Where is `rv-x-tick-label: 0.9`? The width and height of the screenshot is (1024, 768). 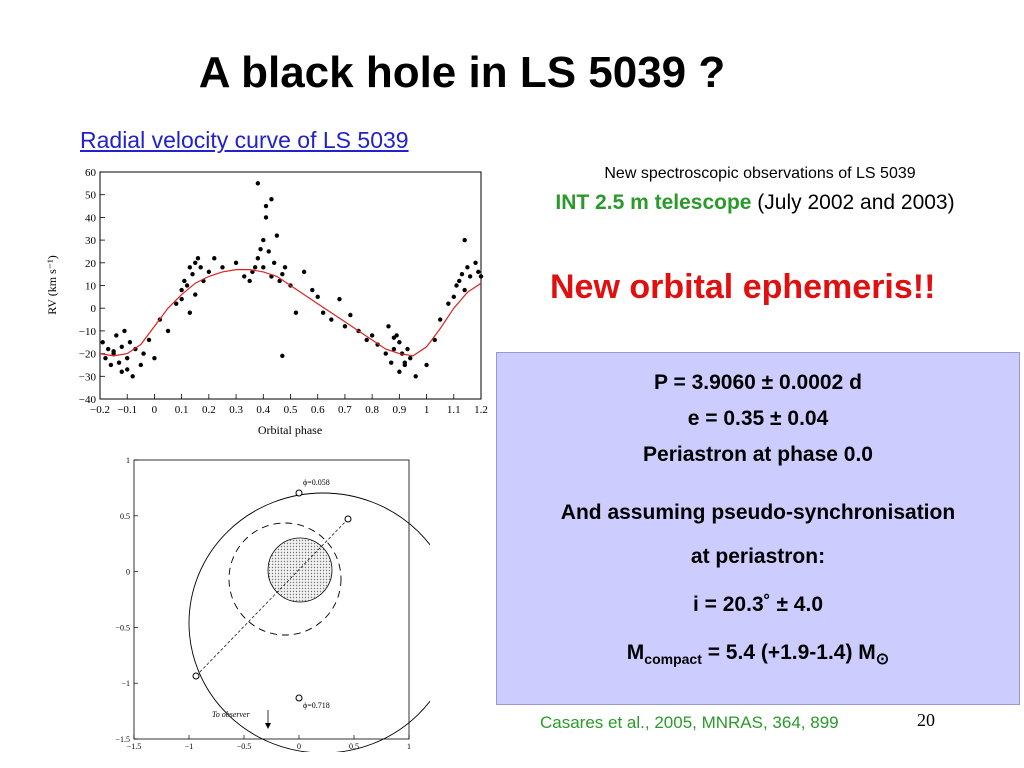 rv-x-tick-label: 0.9 is located at coordinates (399, 410).